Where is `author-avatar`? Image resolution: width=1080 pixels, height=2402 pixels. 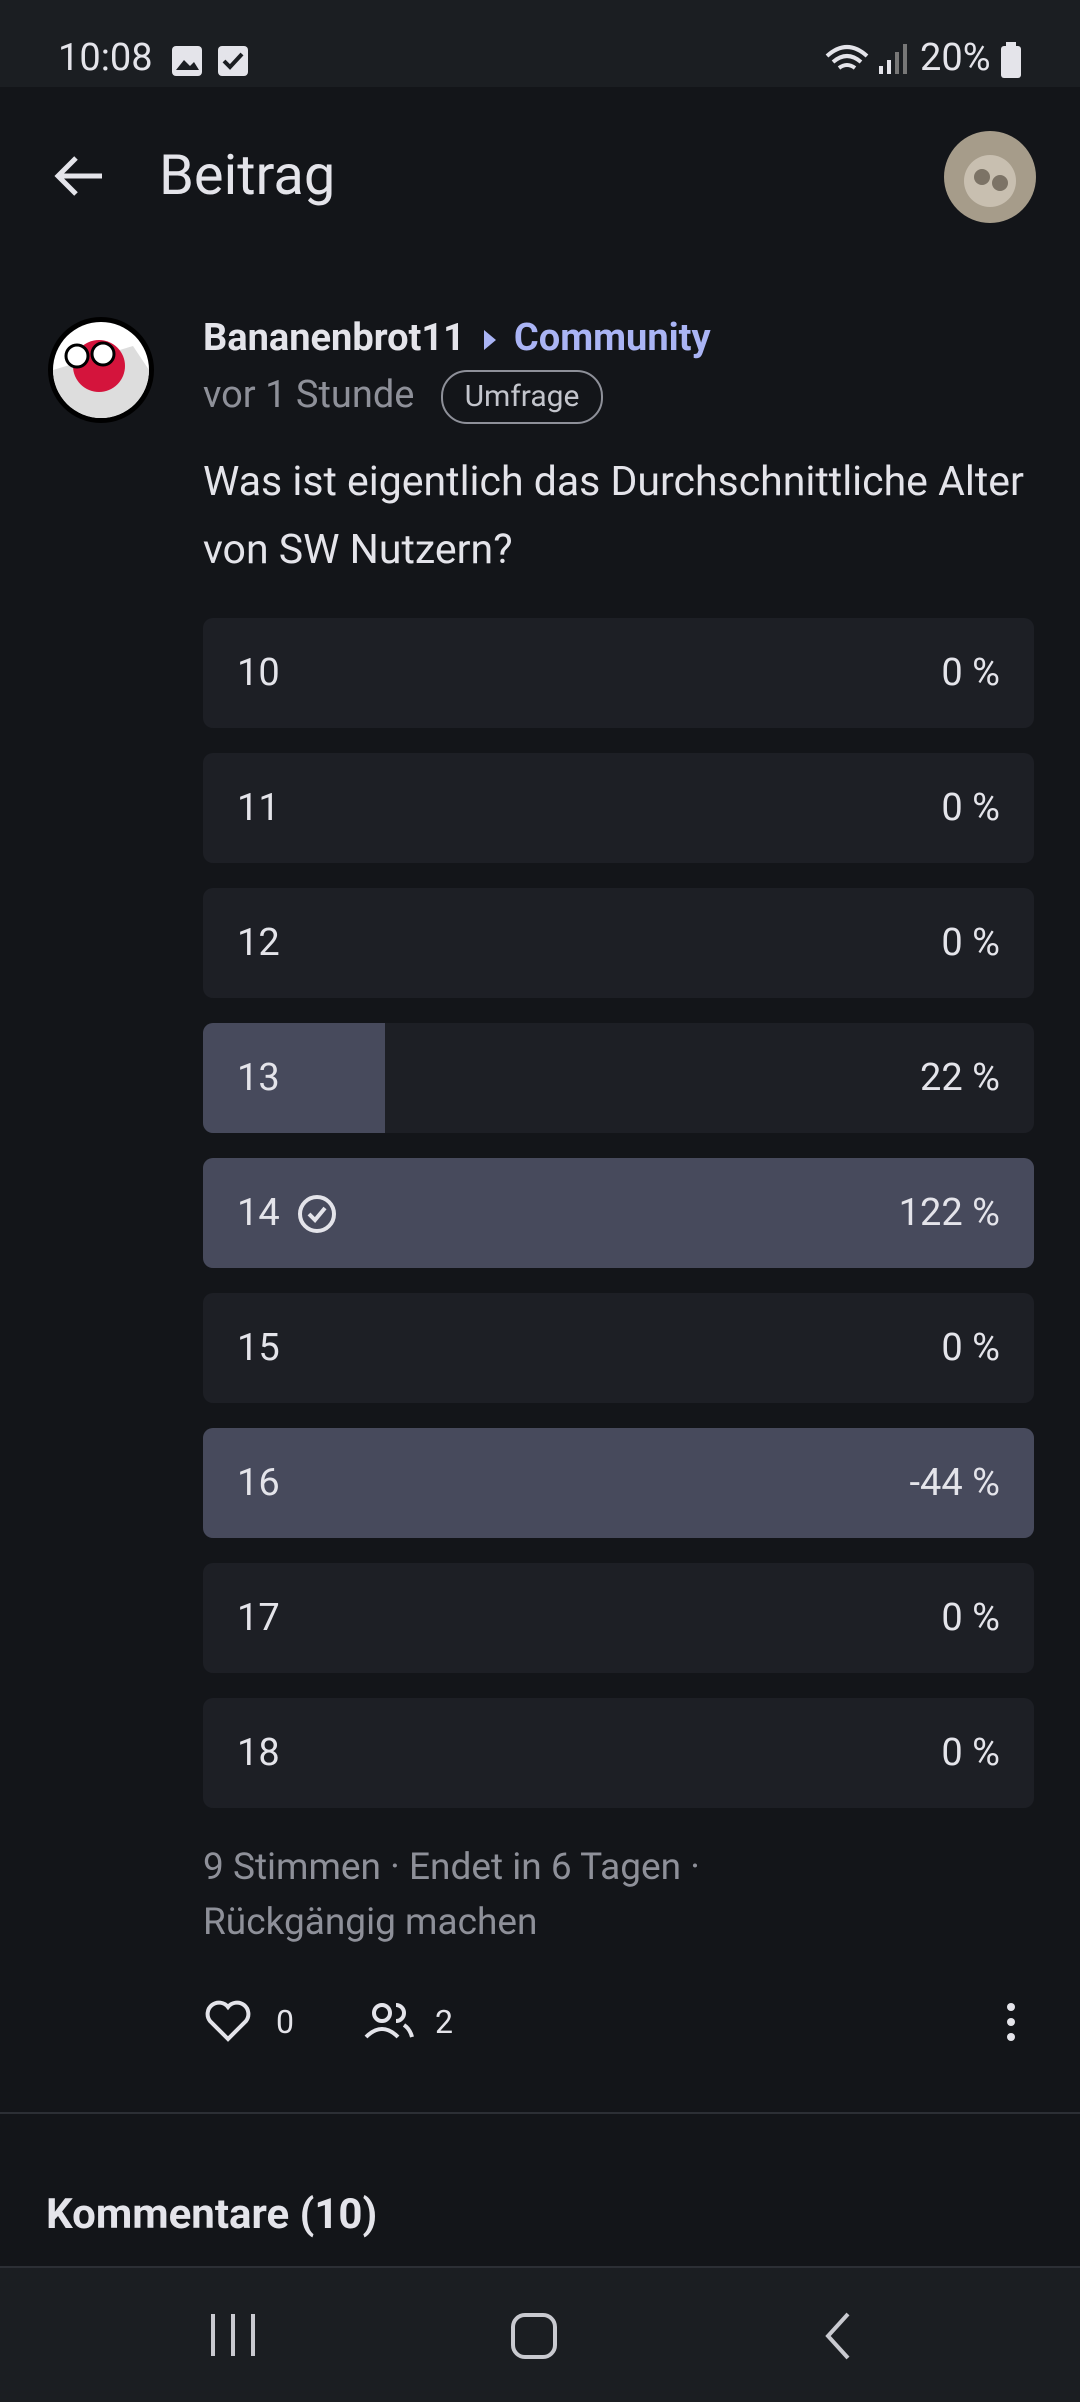
author-avatar is located at coordinates (101, 370).